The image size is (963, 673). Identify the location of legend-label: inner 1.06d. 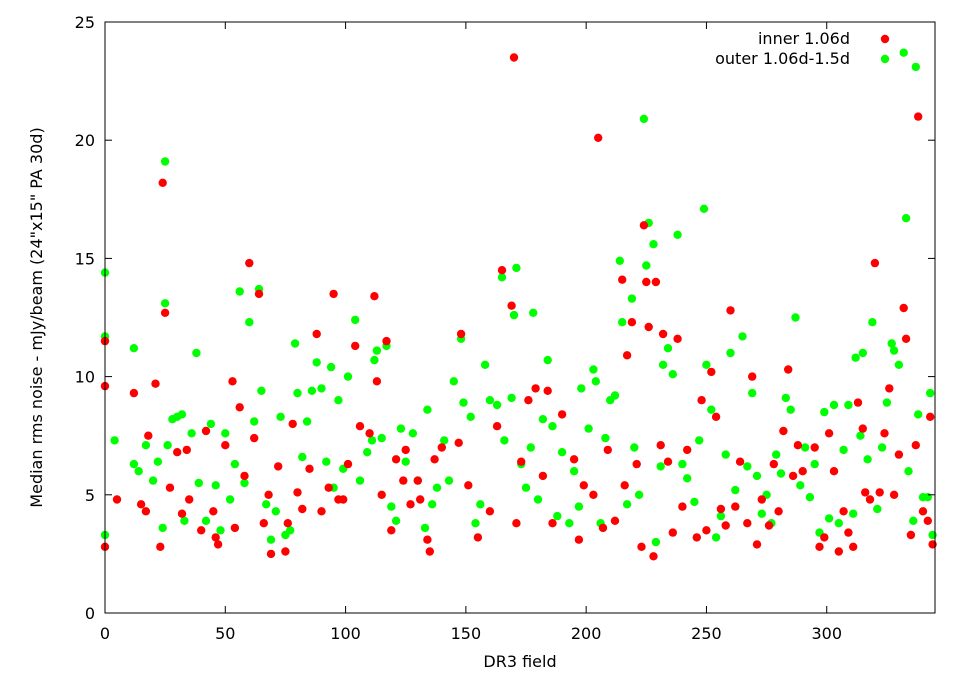
(804, 38).